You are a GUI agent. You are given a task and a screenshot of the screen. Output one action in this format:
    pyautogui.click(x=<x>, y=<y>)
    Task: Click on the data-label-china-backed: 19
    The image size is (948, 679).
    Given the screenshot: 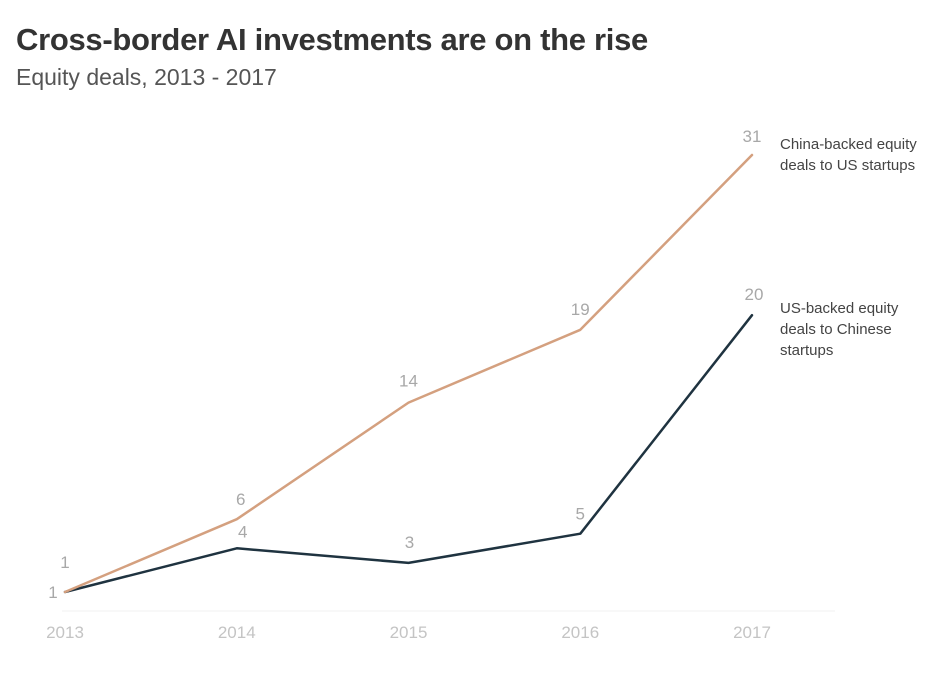 What is the action you would take?
    pyautogui.click(x=580, y=309)
    